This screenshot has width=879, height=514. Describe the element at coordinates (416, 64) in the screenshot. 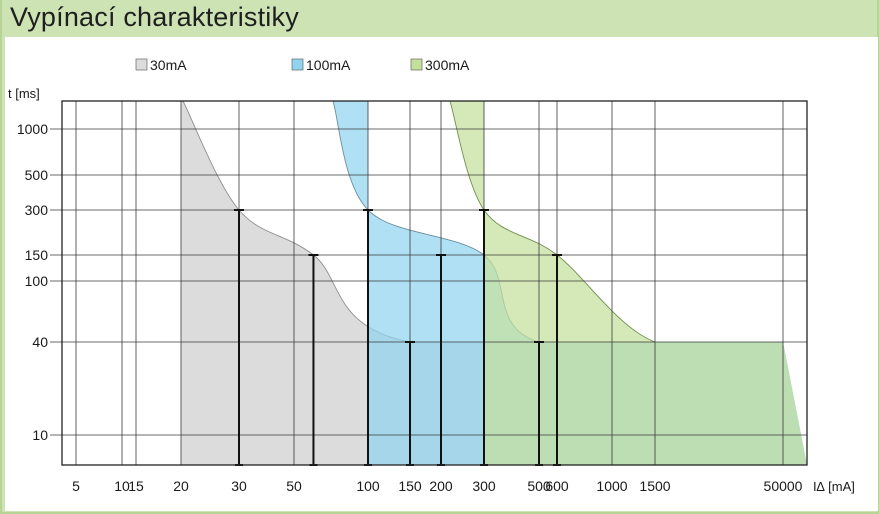

I see `legend-swatch-300ma` at that location.